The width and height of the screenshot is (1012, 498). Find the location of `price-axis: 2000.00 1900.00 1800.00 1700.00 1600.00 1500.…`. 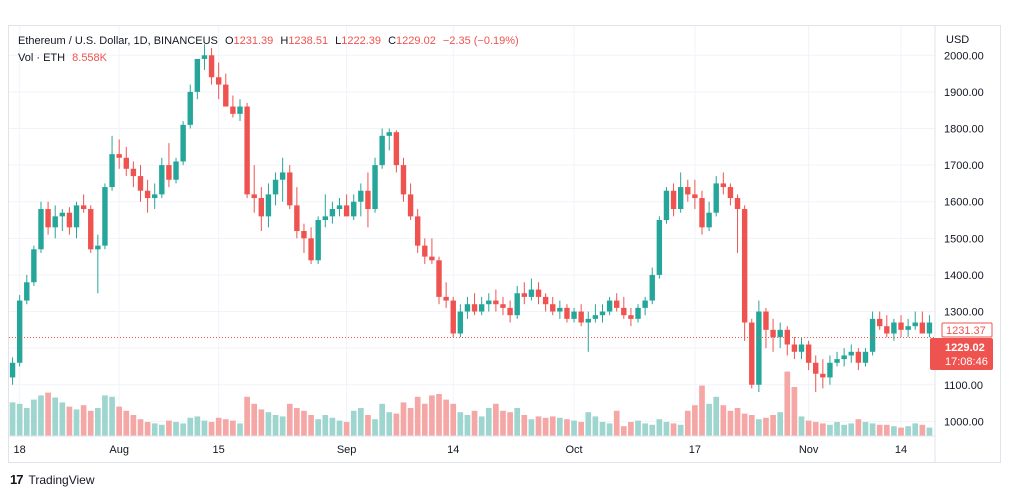

price-axis: 2000.00 1900.00 1800.00 1700.00 1600.00 1500.… is located at coordinates (964, 239).